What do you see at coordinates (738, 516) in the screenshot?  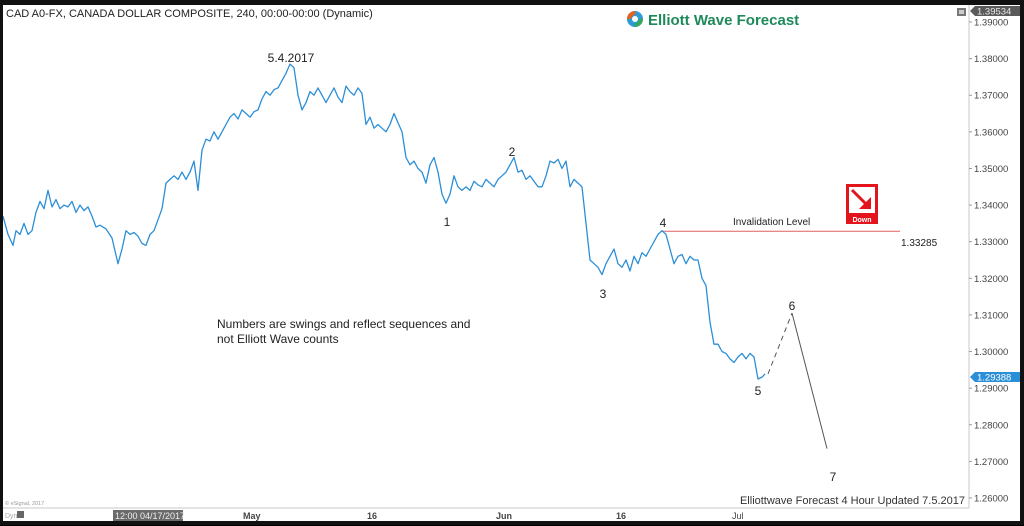 I see `svg-text: Jul` at bounding box center [738, 516].